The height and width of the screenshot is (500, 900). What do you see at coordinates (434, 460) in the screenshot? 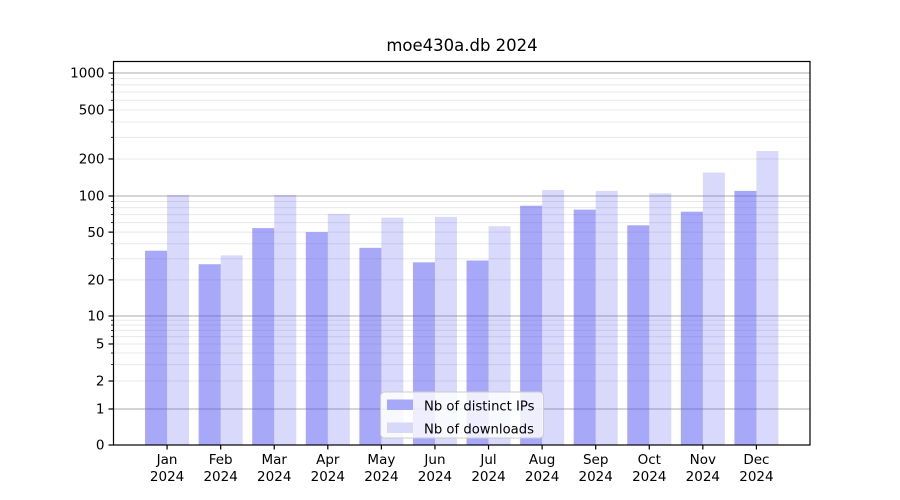
I see `x-tick-month: Jun` at bounding box center [434, 460].